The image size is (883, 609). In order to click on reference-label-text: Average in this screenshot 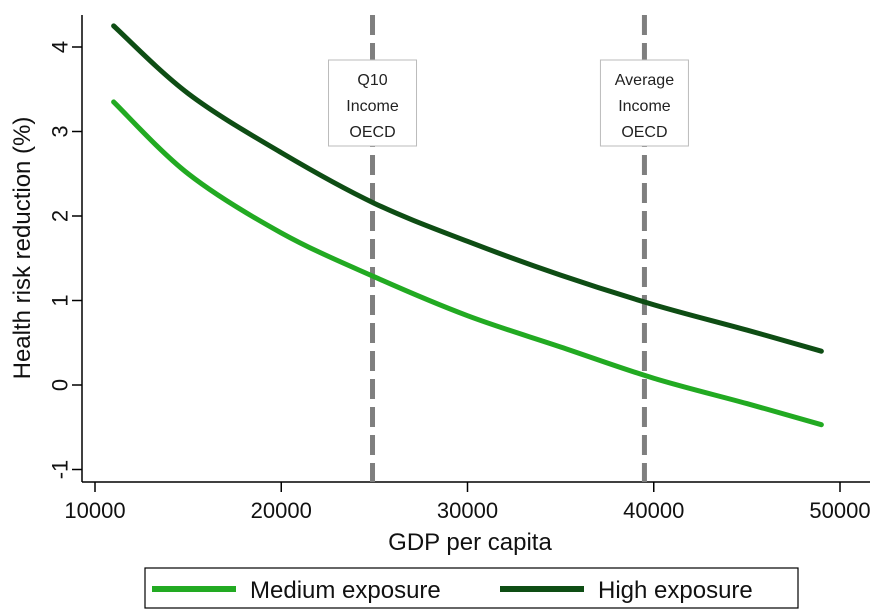, I will do `click(644, 80)`.